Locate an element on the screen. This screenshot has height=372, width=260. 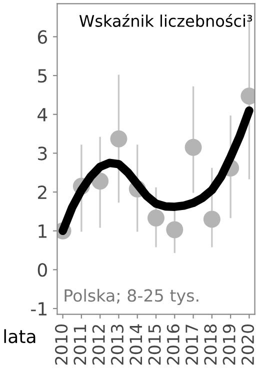
y-tick-label: 4 is located at coordinates (43, 115).